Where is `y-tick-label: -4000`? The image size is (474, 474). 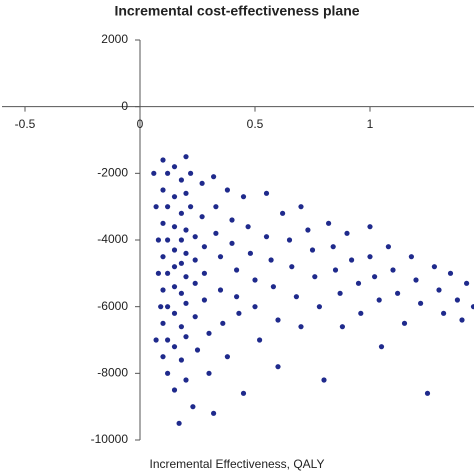
y-tick-label: -4000 is located at coordinates (112, 239).